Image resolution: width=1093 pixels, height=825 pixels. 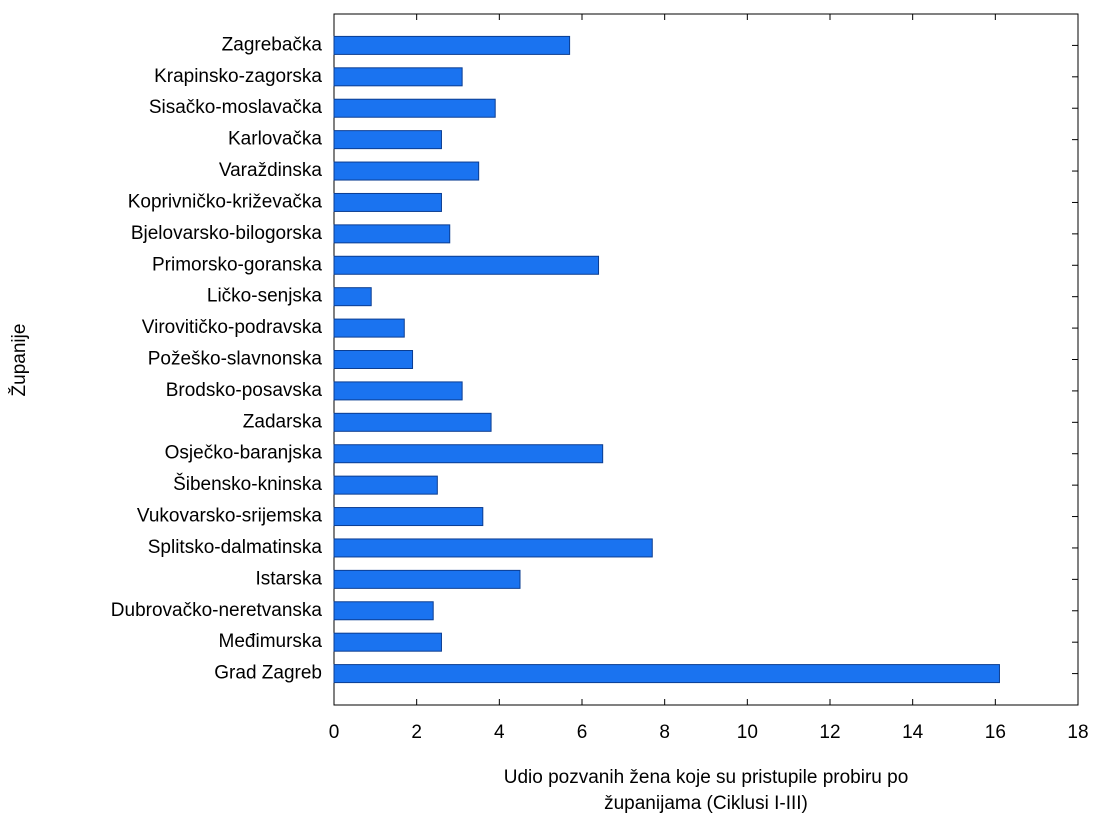 What do you see at coordinates (334, 732) in the screenshot?
I see `x-tick-label: 0` at bounding box center [334, 732].